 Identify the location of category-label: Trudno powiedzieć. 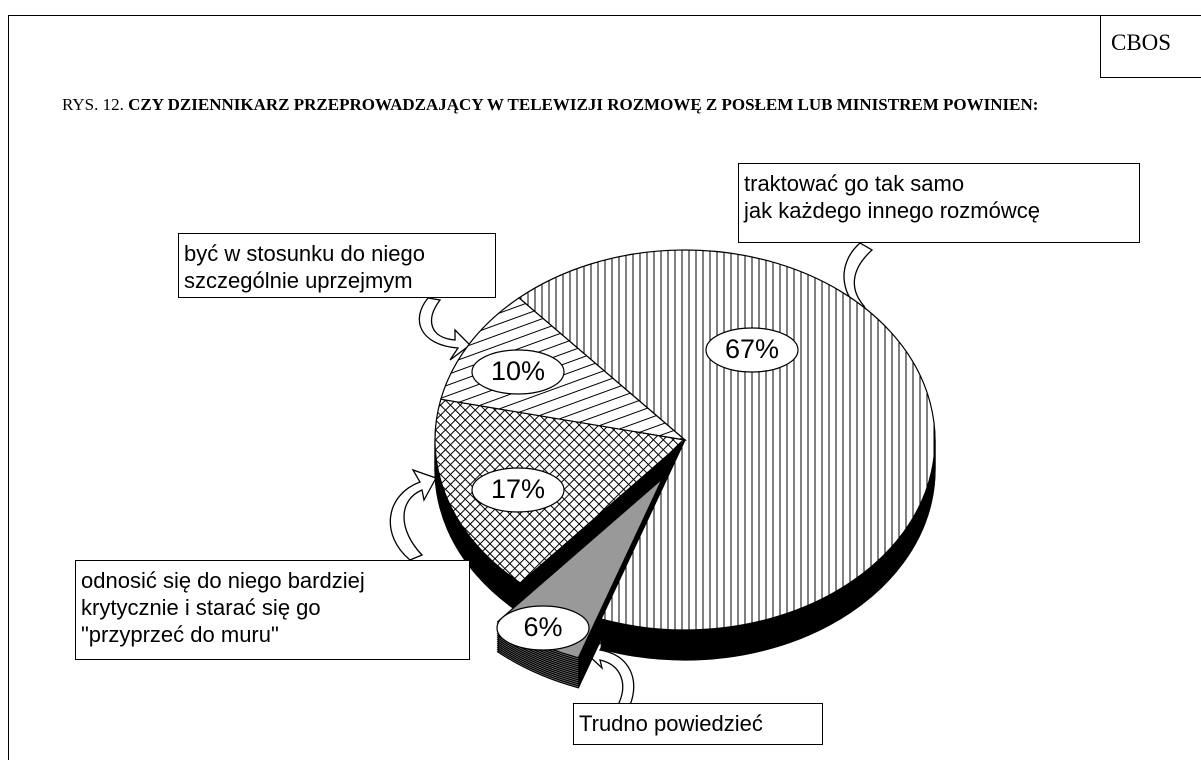
(698, 724).